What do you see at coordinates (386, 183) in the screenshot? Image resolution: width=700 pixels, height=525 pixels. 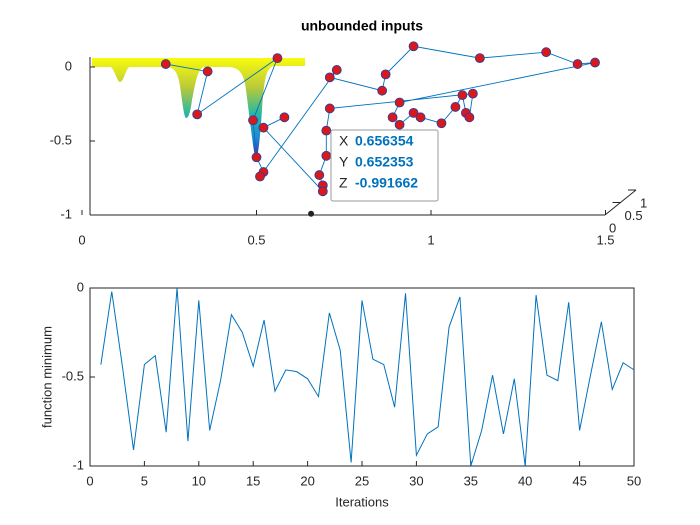 I see `datatip-value: -0.991662` at bounding box center [386, 183].